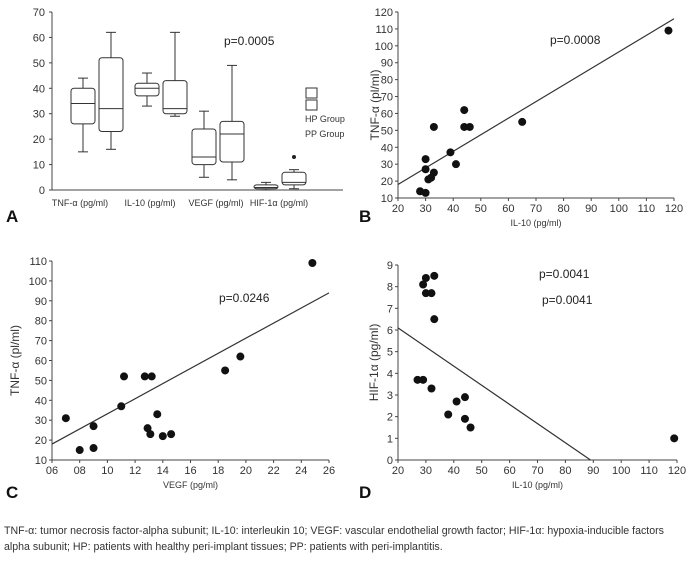 The width and height of the screenshot is (689, 569). Describe the element at coordinates (244, 298) in the screenshot. I see `p-value-label: p=0.0246` at that location.